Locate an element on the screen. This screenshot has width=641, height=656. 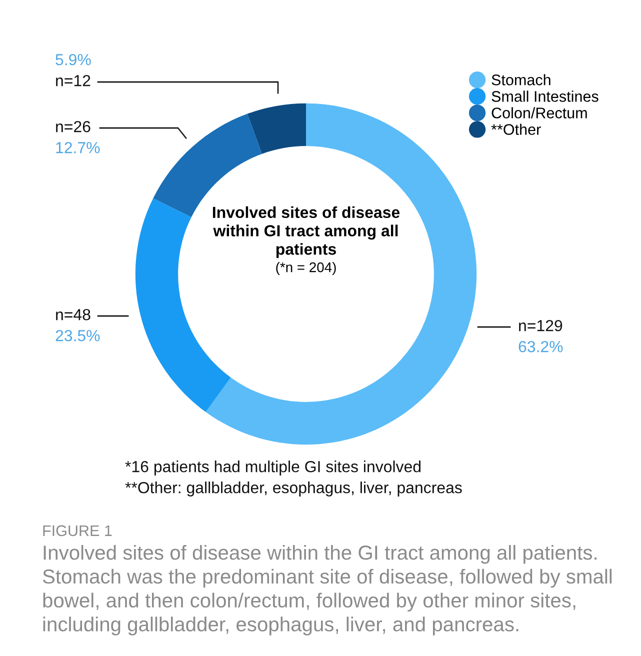
text: *16 patients had multiple GI sites involved is located at coordinates (273, 468).